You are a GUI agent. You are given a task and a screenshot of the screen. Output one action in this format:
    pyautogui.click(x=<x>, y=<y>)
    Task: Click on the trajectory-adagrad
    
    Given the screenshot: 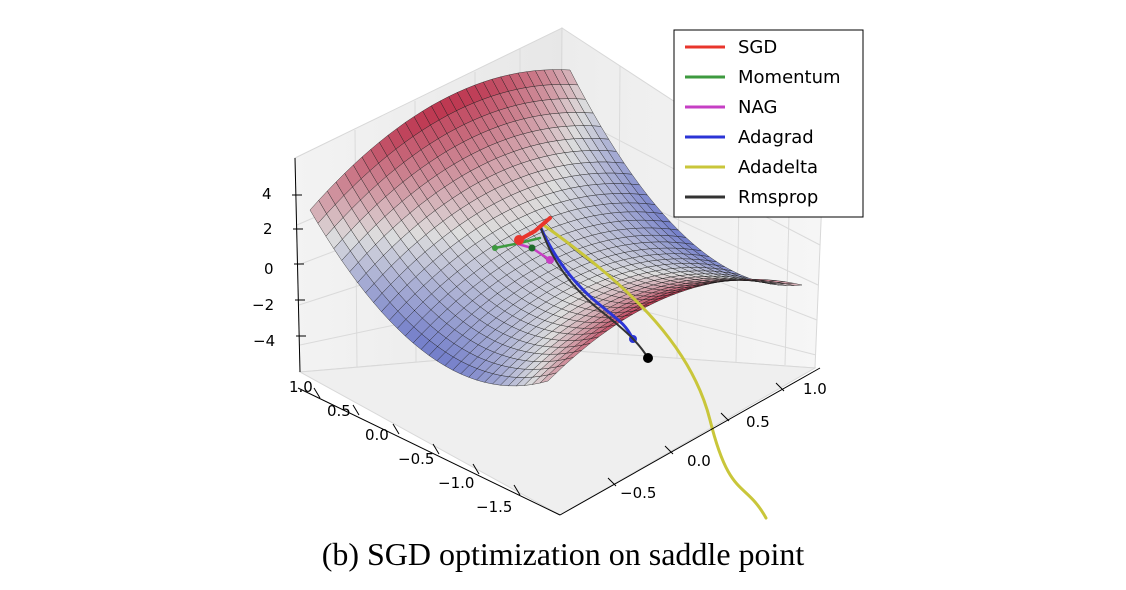 What is the action you would take?
    pyautogui.click(x=586, y=282)
    